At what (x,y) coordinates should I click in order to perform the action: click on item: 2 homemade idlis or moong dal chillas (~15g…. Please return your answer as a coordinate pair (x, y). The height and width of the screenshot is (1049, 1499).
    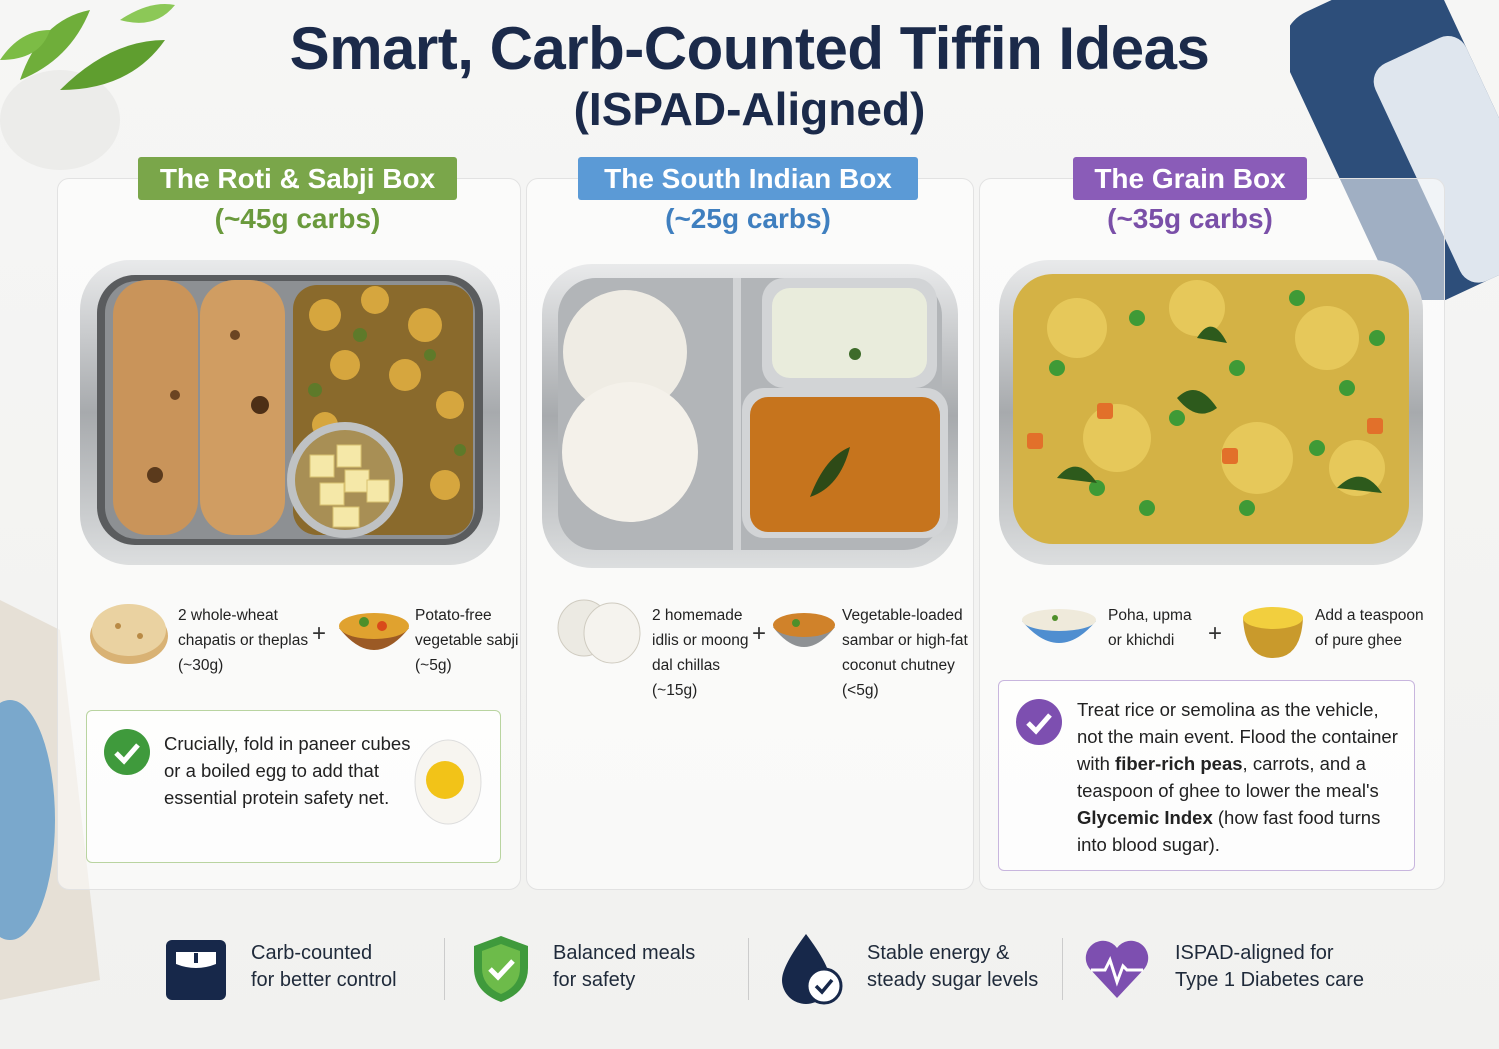
    Looking at the image, I should click on (700, 653).